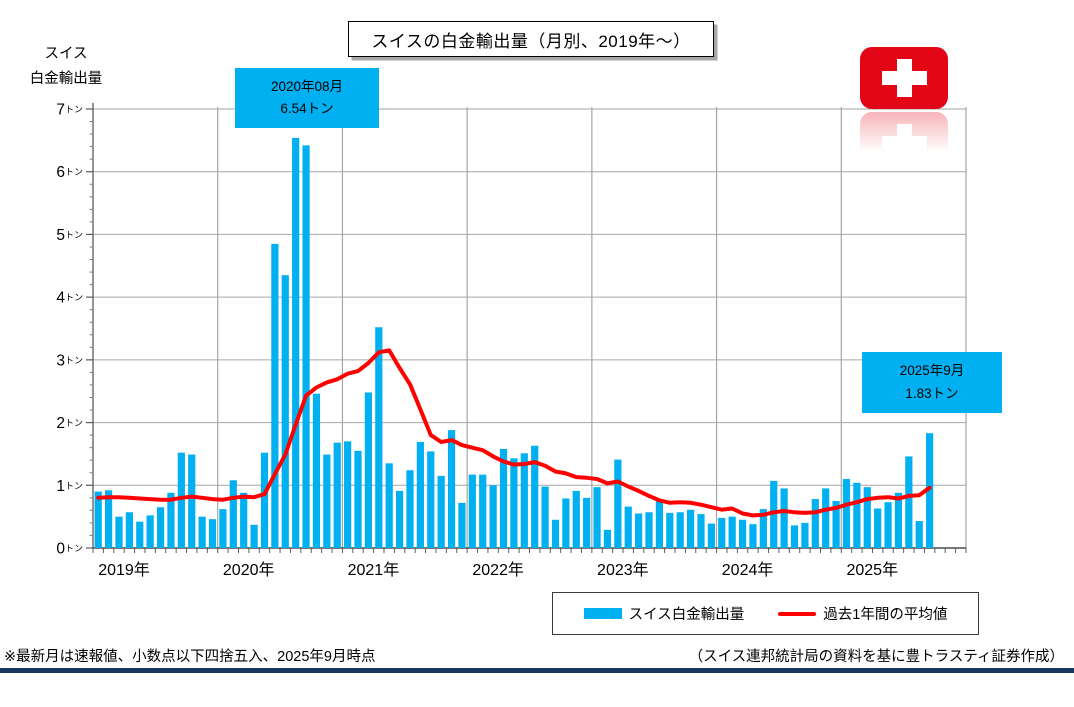  I want to click on footnote-left: ※最新月は速報値、小数点以下四捨五入、2025年9月時点, so click(190, 657).